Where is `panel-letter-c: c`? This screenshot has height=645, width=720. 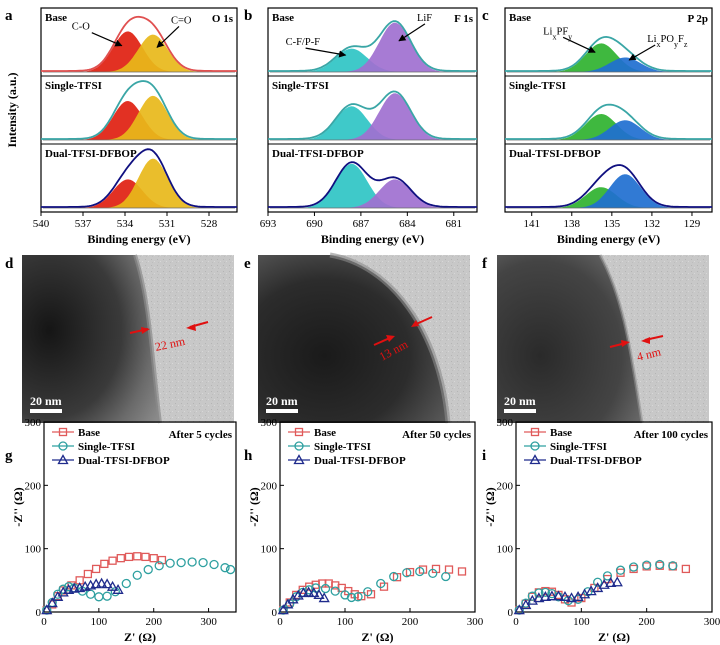 panel-letter-c: c is located at coordinates (485, 16).